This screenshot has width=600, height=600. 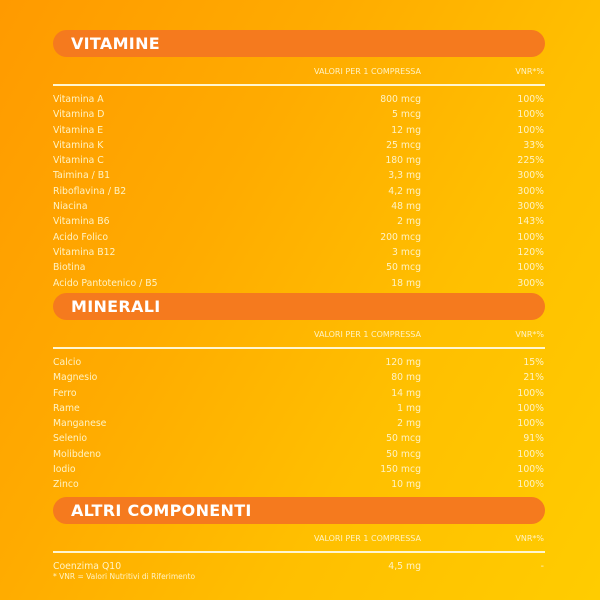 I want to click on nutrient-value: 3 mcg, so click(x=406, y=252).